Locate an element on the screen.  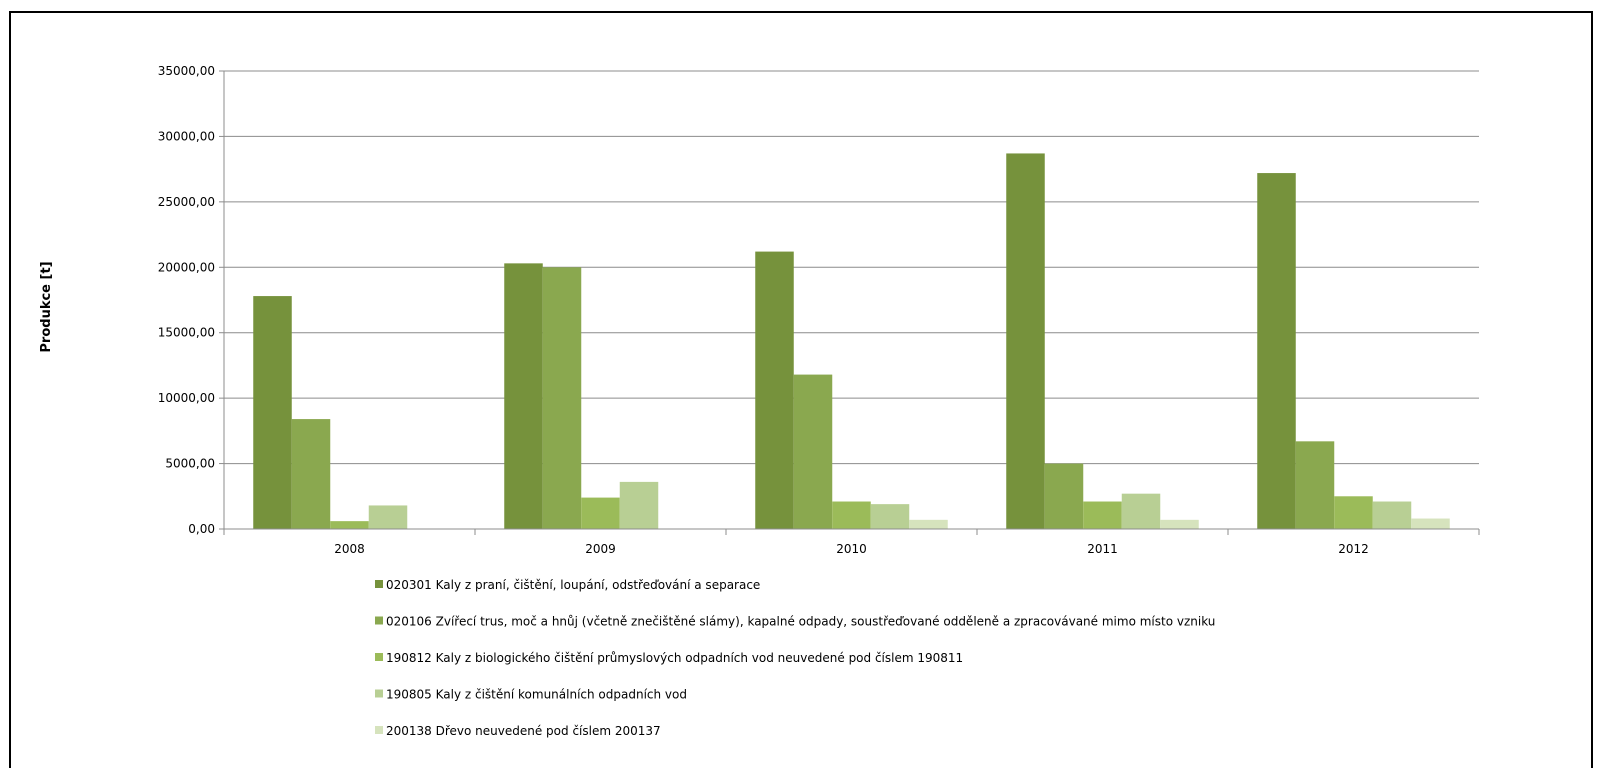
x-axis: 2008 2009 2010 2011 2012 is located at coordinates (851, 542).